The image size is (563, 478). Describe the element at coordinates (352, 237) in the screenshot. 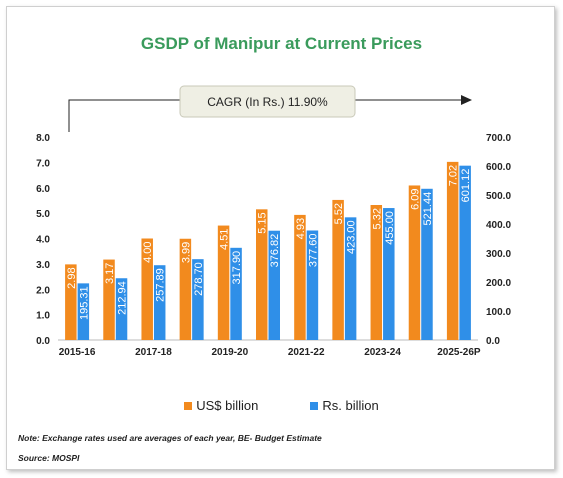

I see `bar-rs-label: 423.00` at that location.